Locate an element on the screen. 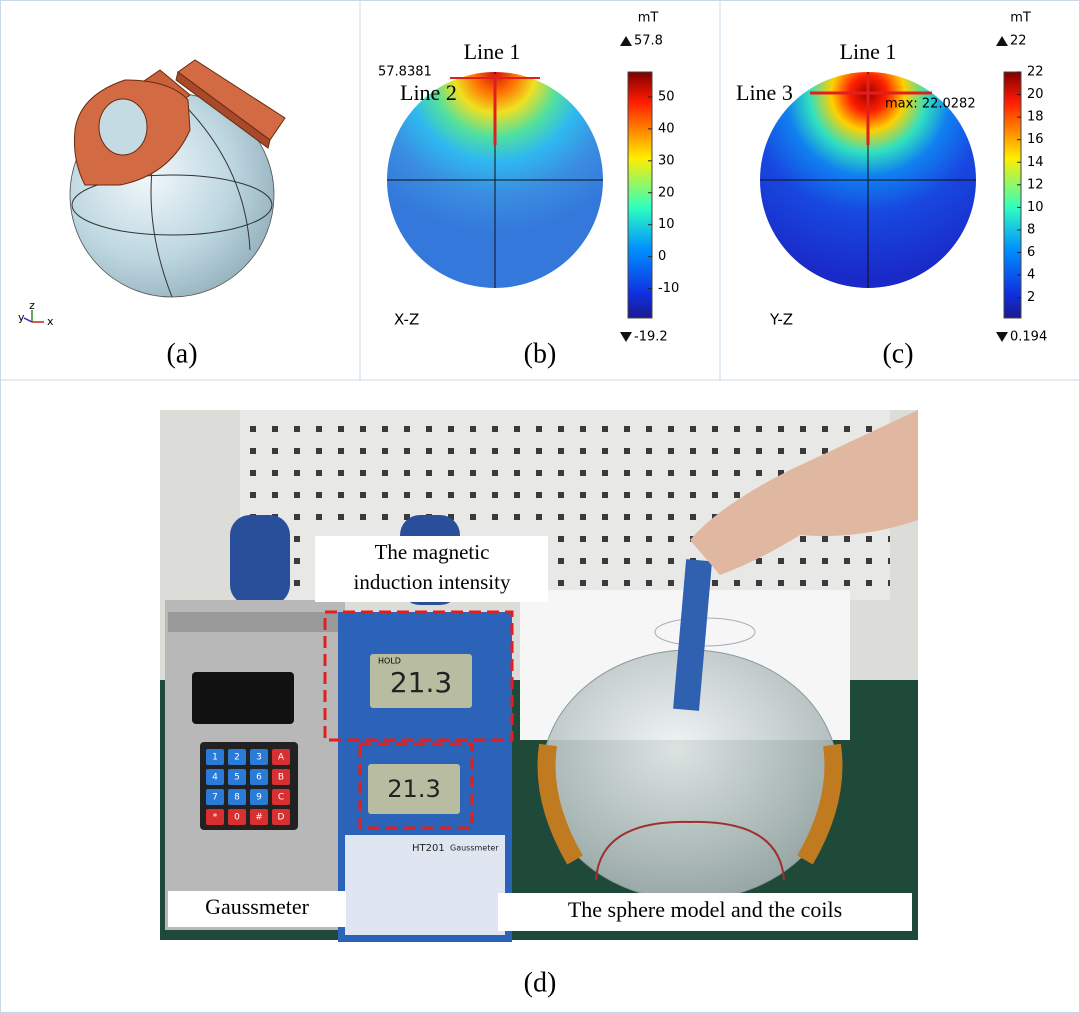 The image size is (1080, 1013). colorbar-tick-label: 18 is located at coordinates (1035, 117).